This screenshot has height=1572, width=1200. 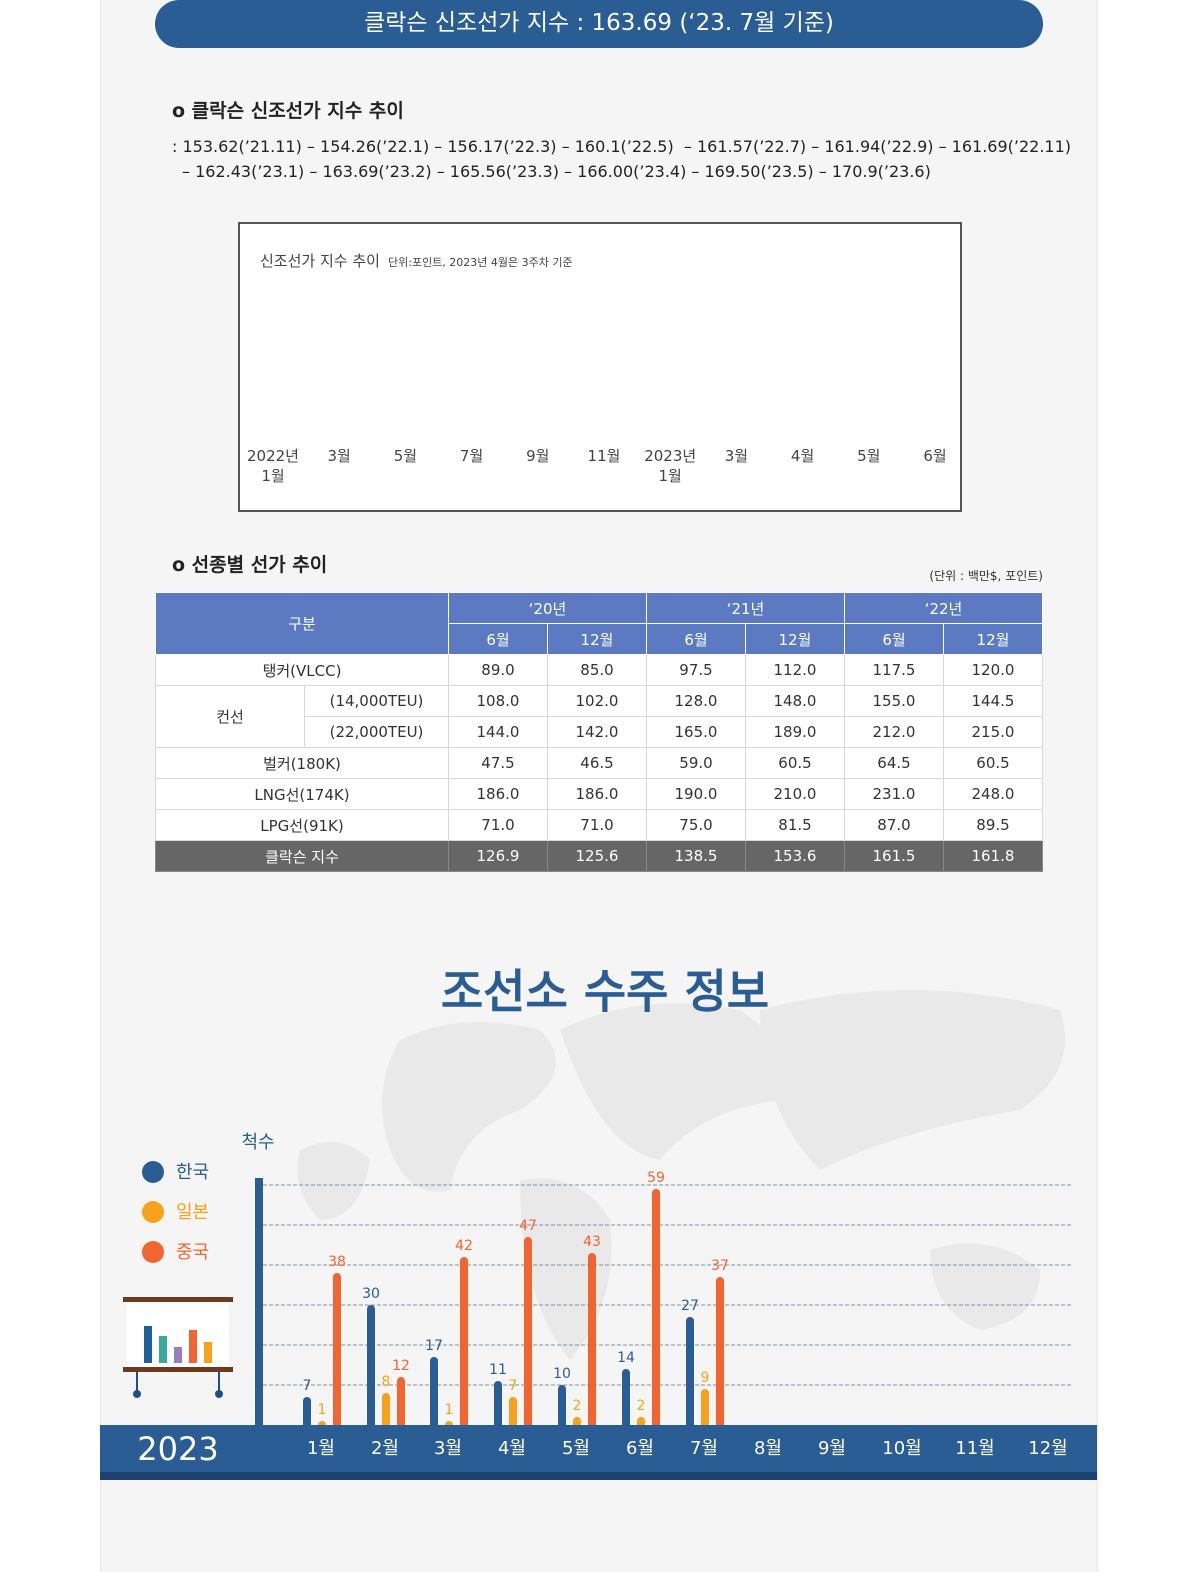 What do you see at coordinates (230, 716) in the screenshot?
I see `group-cell: 컨선` at bounding box center [230, 716].